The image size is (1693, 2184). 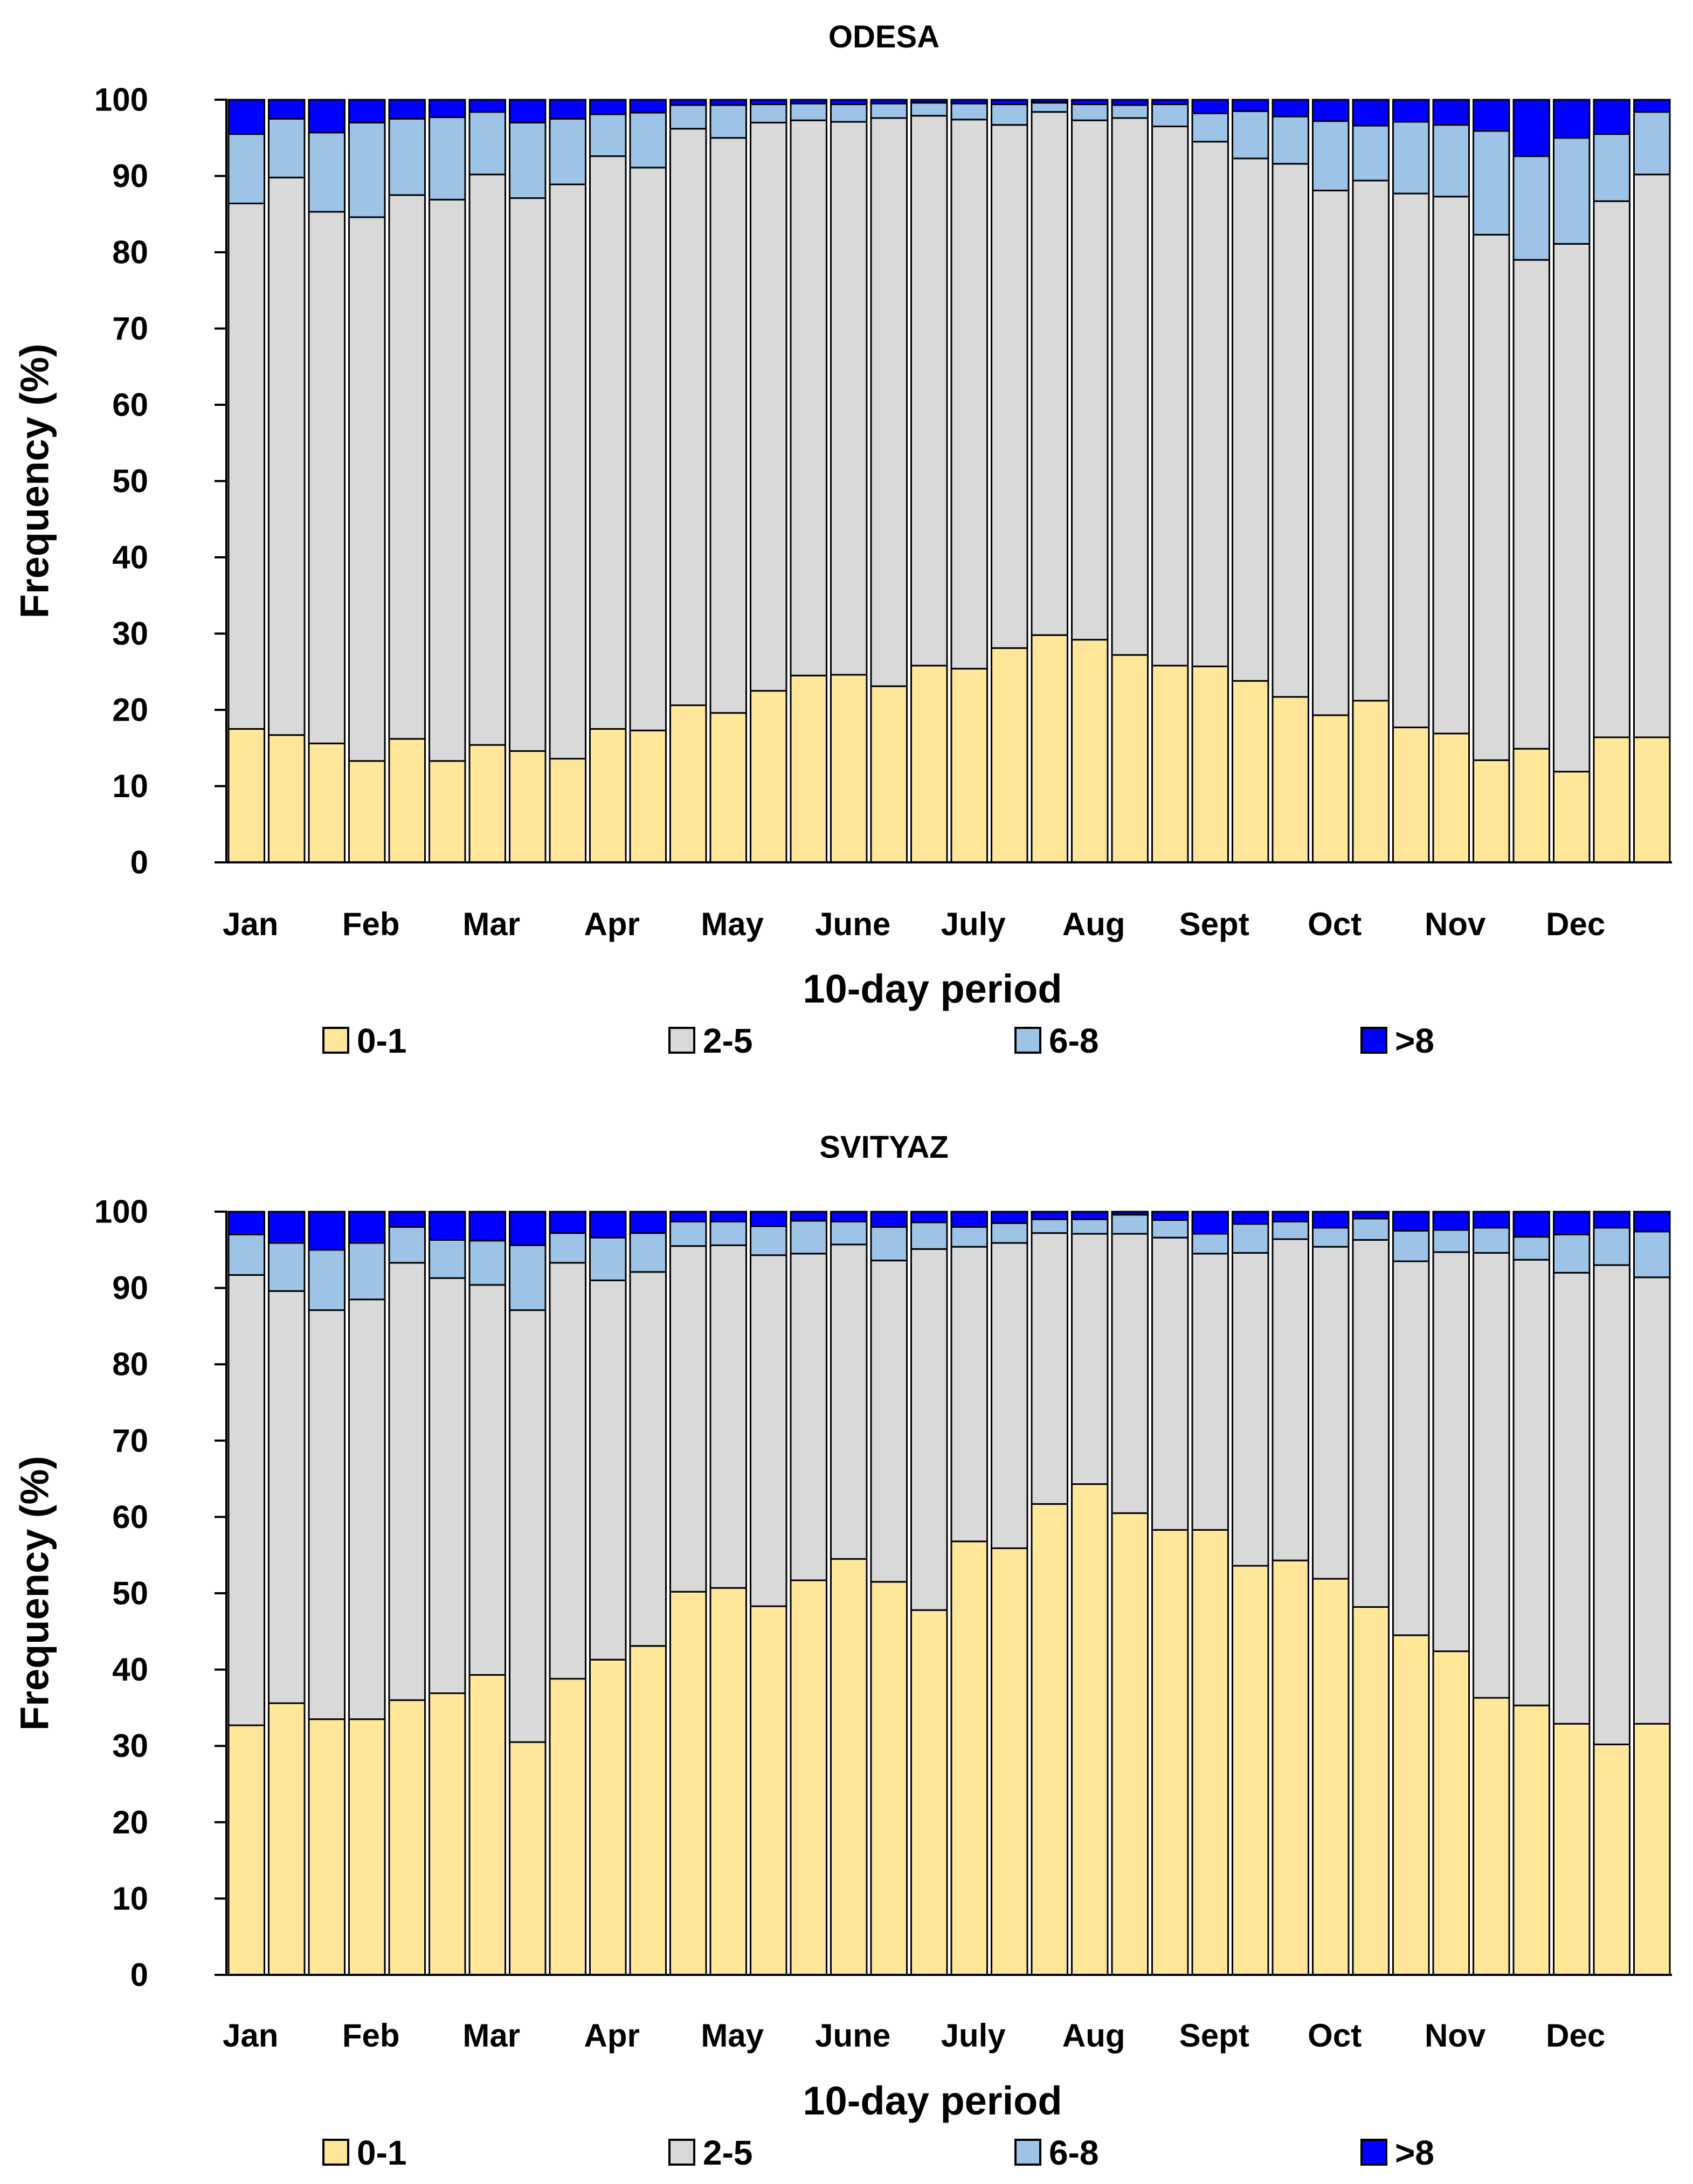 I want to click on y-tick-label: 50, so click(x=130, y=1593).